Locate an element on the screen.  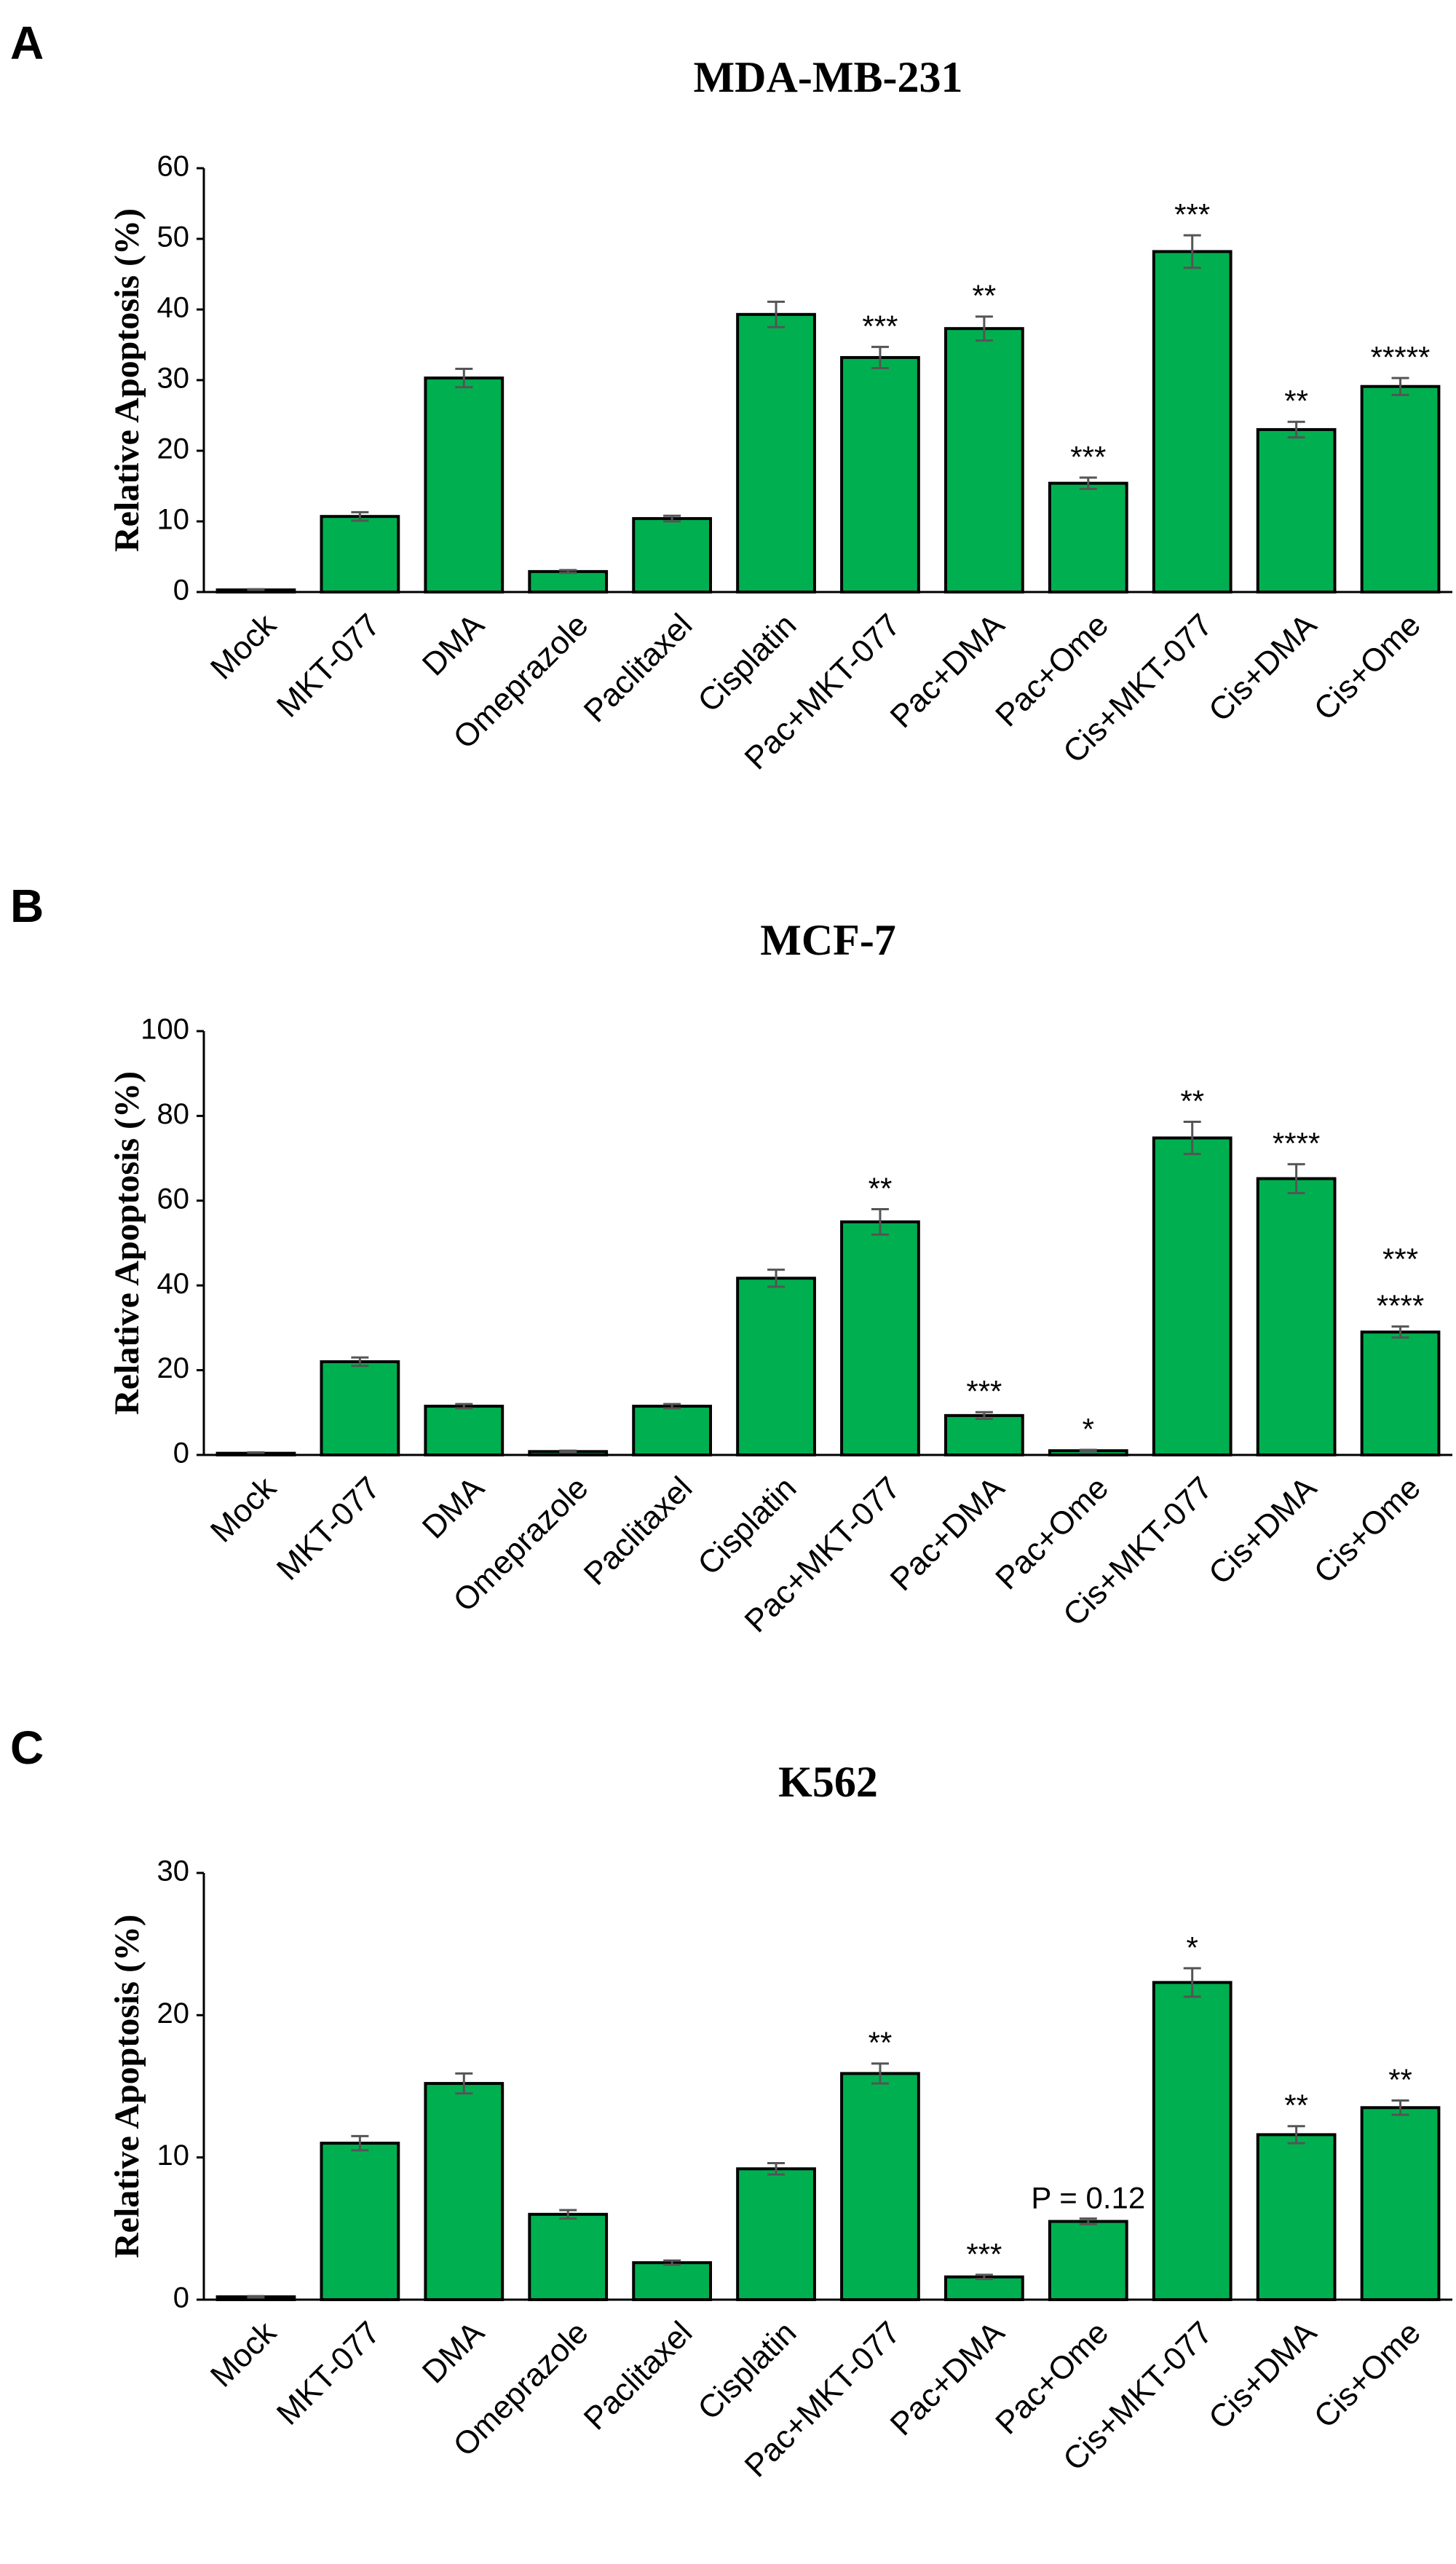
chart-title: K562 is located at coordinates (828, 1782).